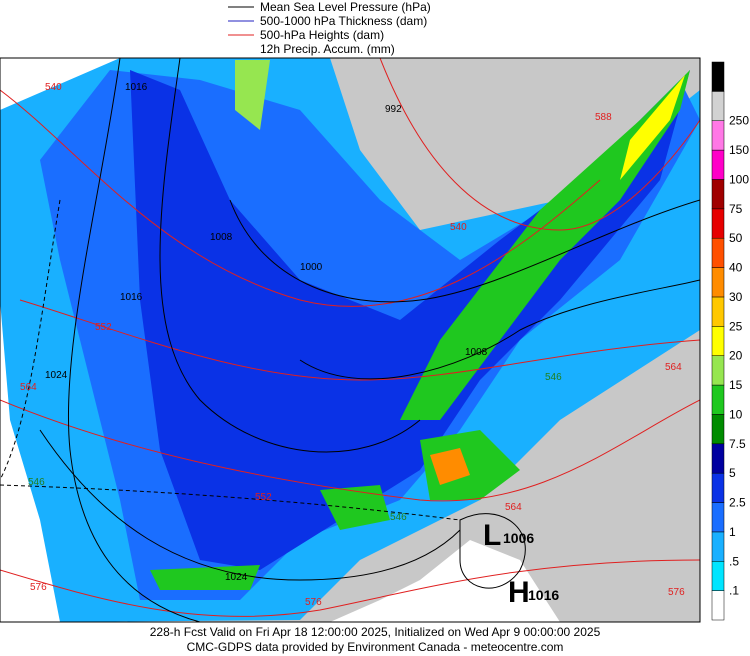  Describe the element at coordinates (450, 466) in the screenshot. I see `precip-orange` at that location.